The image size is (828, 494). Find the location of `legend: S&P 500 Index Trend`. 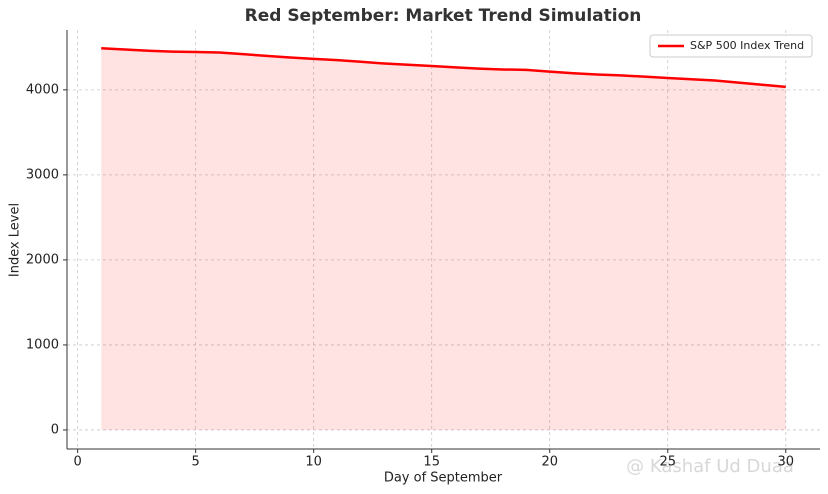

legend: S&P 500 Index Trend is located at coordinates (731, 46).